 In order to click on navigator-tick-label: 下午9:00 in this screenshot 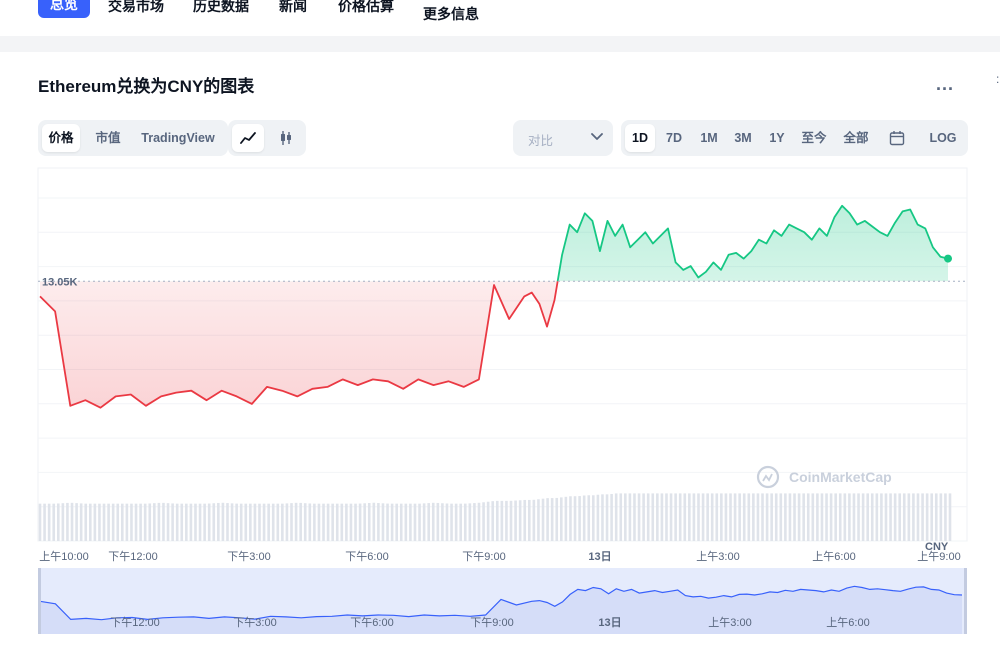, I will do `click(491, 622)`.